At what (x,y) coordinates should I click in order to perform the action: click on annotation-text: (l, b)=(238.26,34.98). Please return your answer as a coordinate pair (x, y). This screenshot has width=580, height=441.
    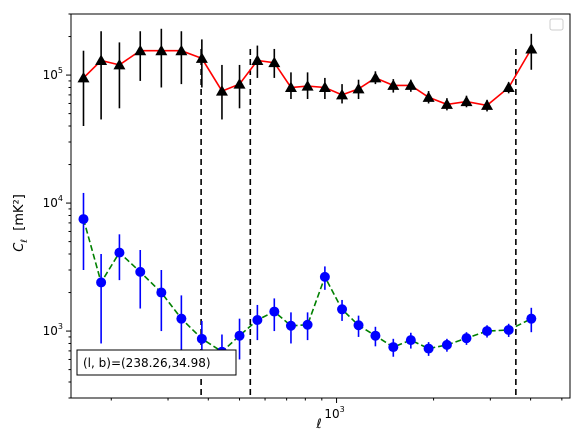
    Looking at the image, I should click on (147, 363).